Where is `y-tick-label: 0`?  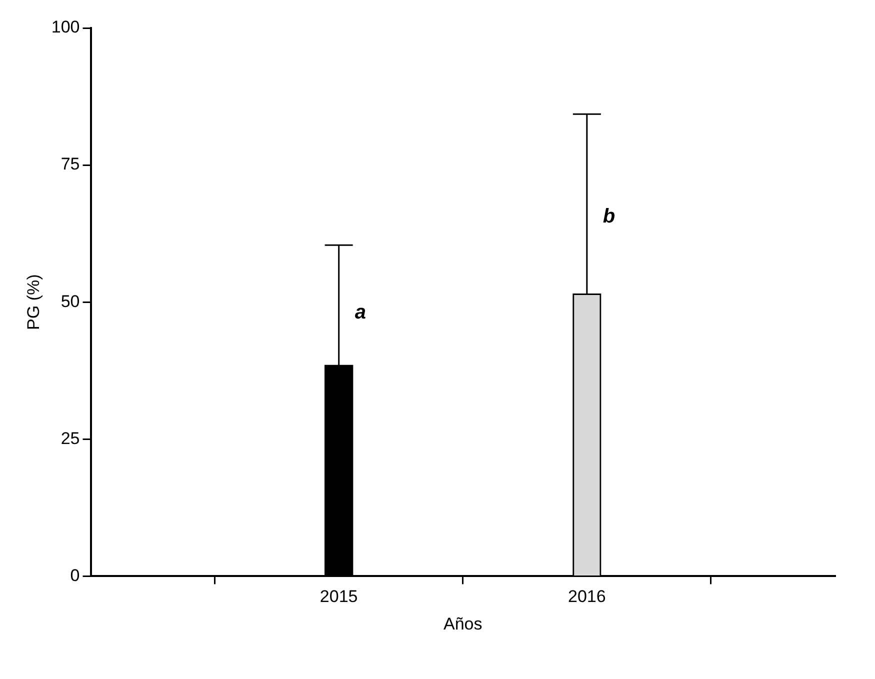 y-tick-label: 0 is located at coordinates (75, 575).